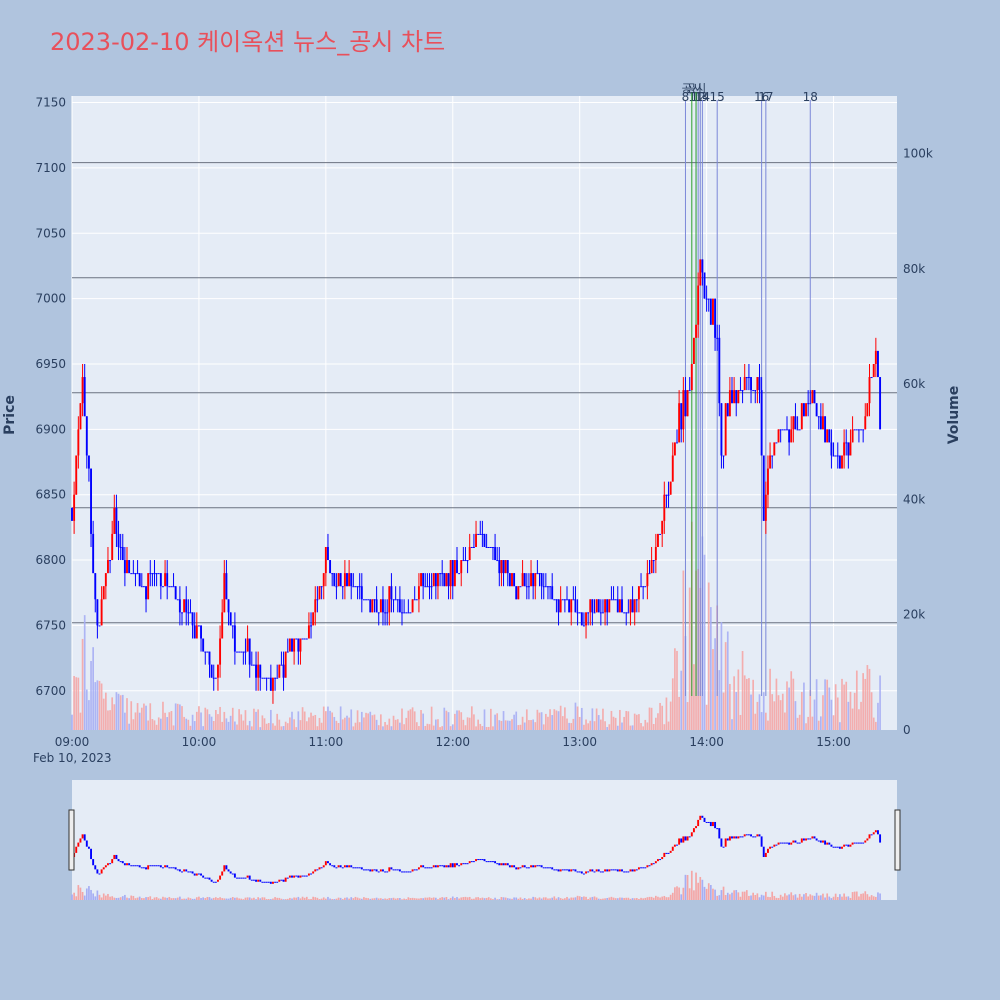  I want to click on price-tick-label: 6900, so click(50, 429).